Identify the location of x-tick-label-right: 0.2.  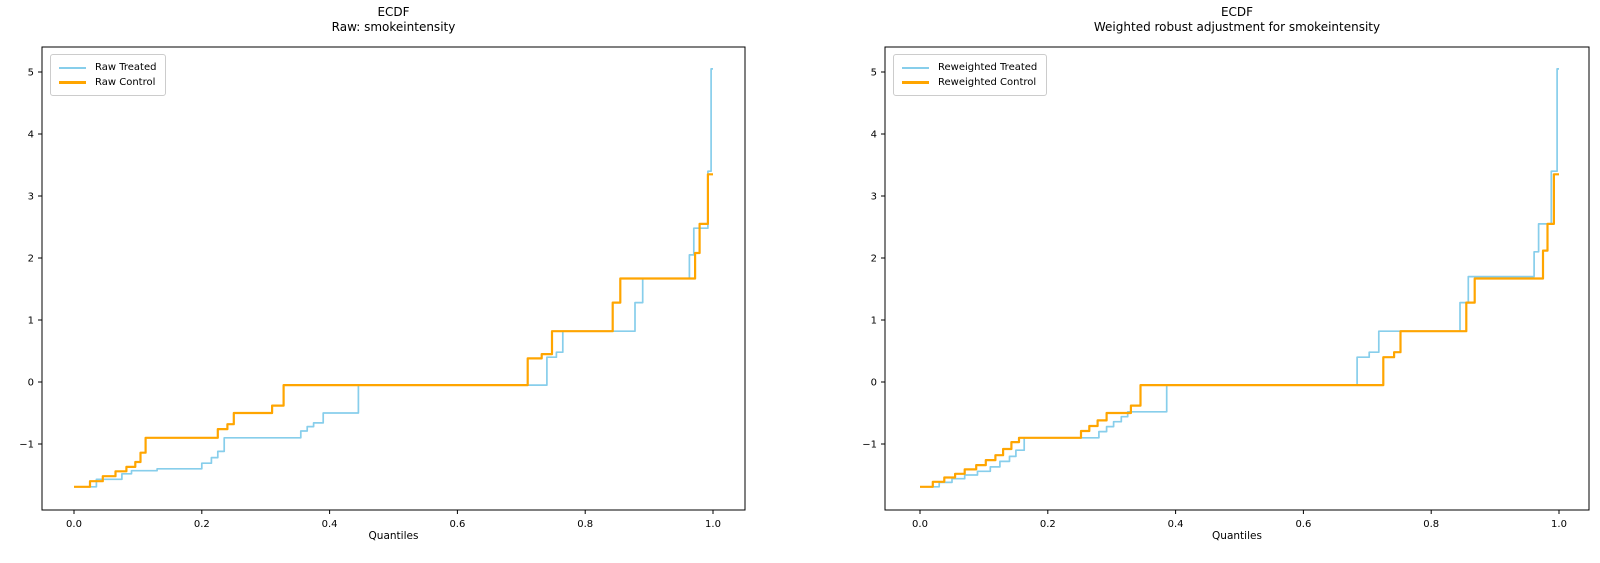
(1048, 524).